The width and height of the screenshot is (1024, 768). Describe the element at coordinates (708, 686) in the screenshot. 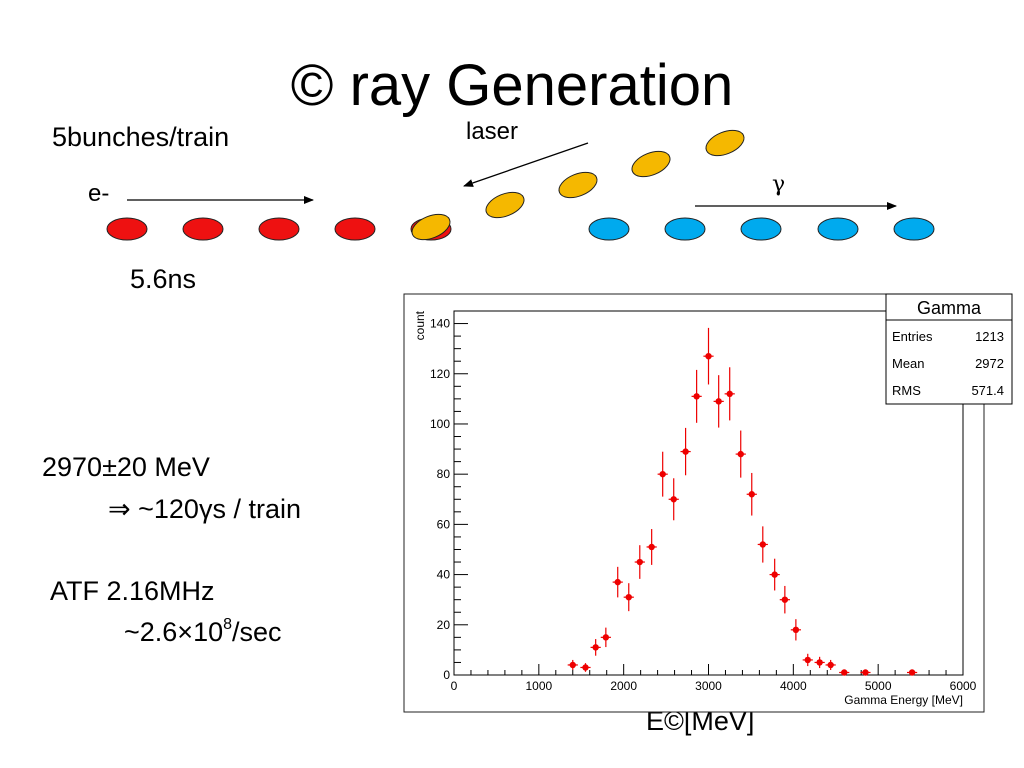

I see `x-tick-label: 3000` at that location.